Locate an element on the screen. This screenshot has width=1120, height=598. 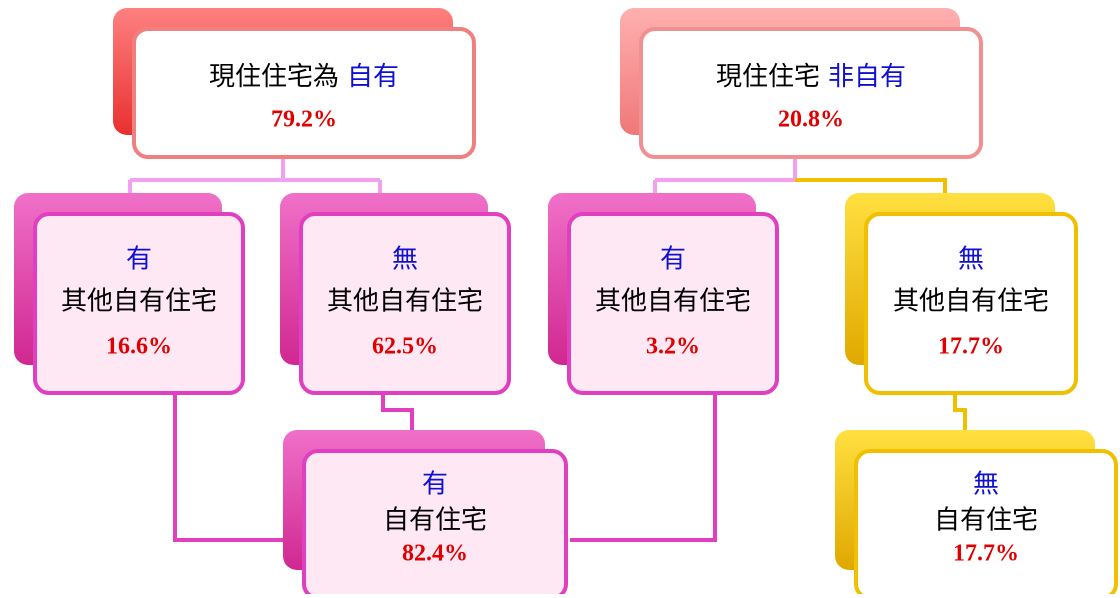
node: 現住住宅 非自有 20.8% is located at coordinates (801, 83).